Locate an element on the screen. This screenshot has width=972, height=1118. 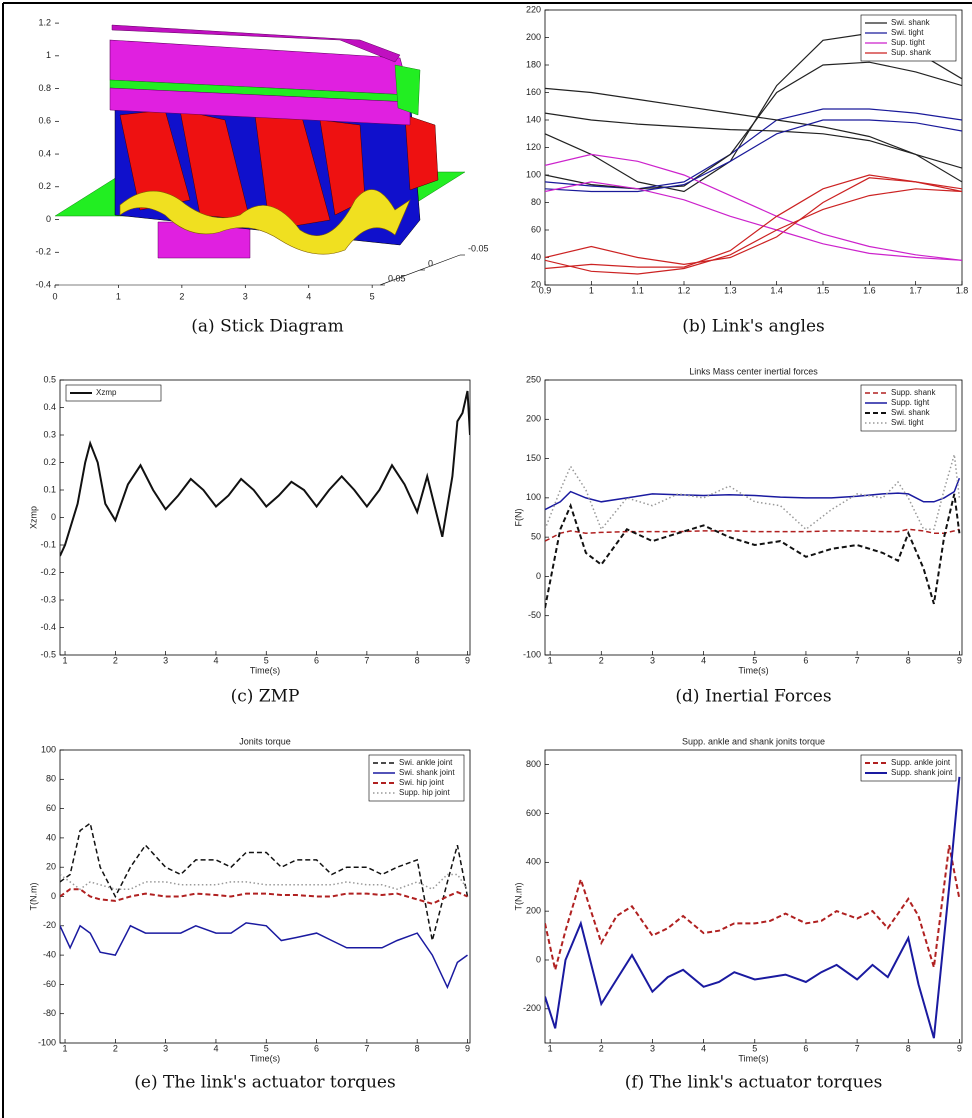
y-tick-label: 140 is located at coordinates (533, 119).